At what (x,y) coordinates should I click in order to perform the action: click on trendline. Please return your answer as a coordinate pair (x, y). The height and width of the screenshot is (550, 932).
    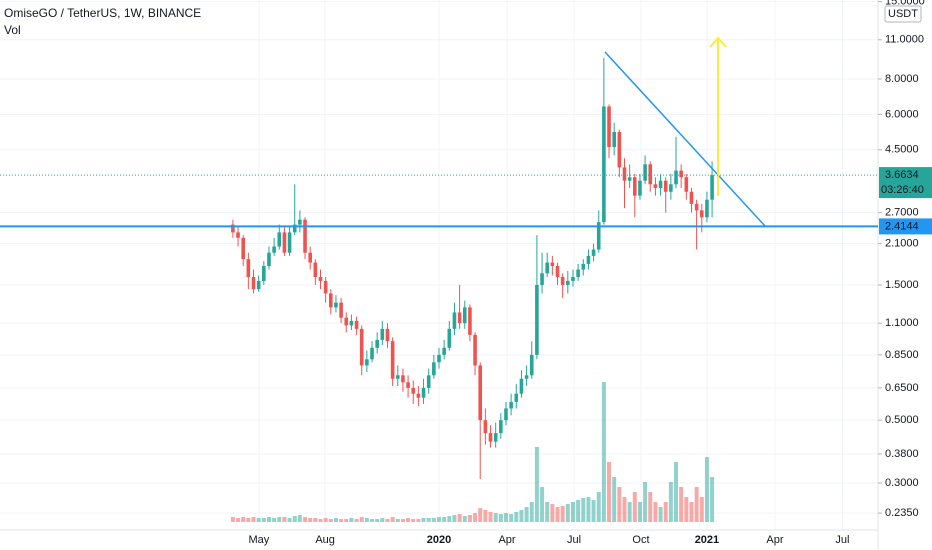
    Looking at the image, I should click on (685, 139).